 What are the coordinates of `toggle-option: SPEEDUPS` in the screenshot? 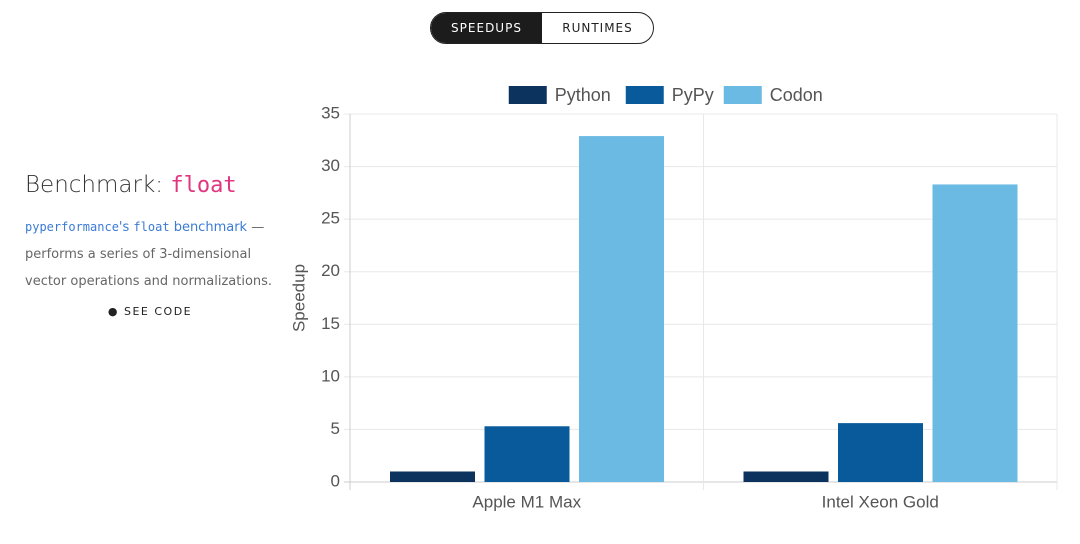 It's located at (486, 28).